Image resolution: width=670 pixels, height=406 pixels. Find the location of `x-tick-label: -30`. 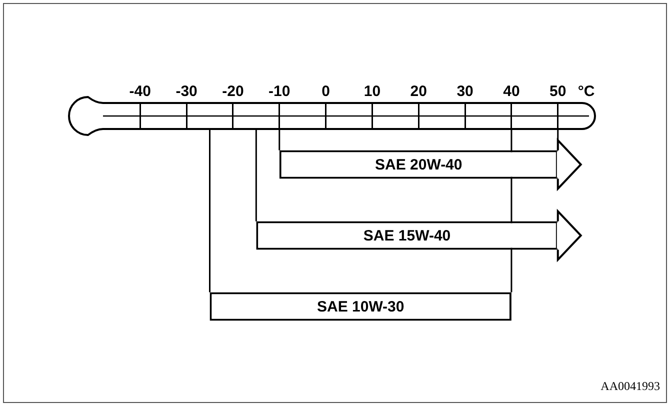

x-tick-label: -30 is located at coordinates (187, 91).